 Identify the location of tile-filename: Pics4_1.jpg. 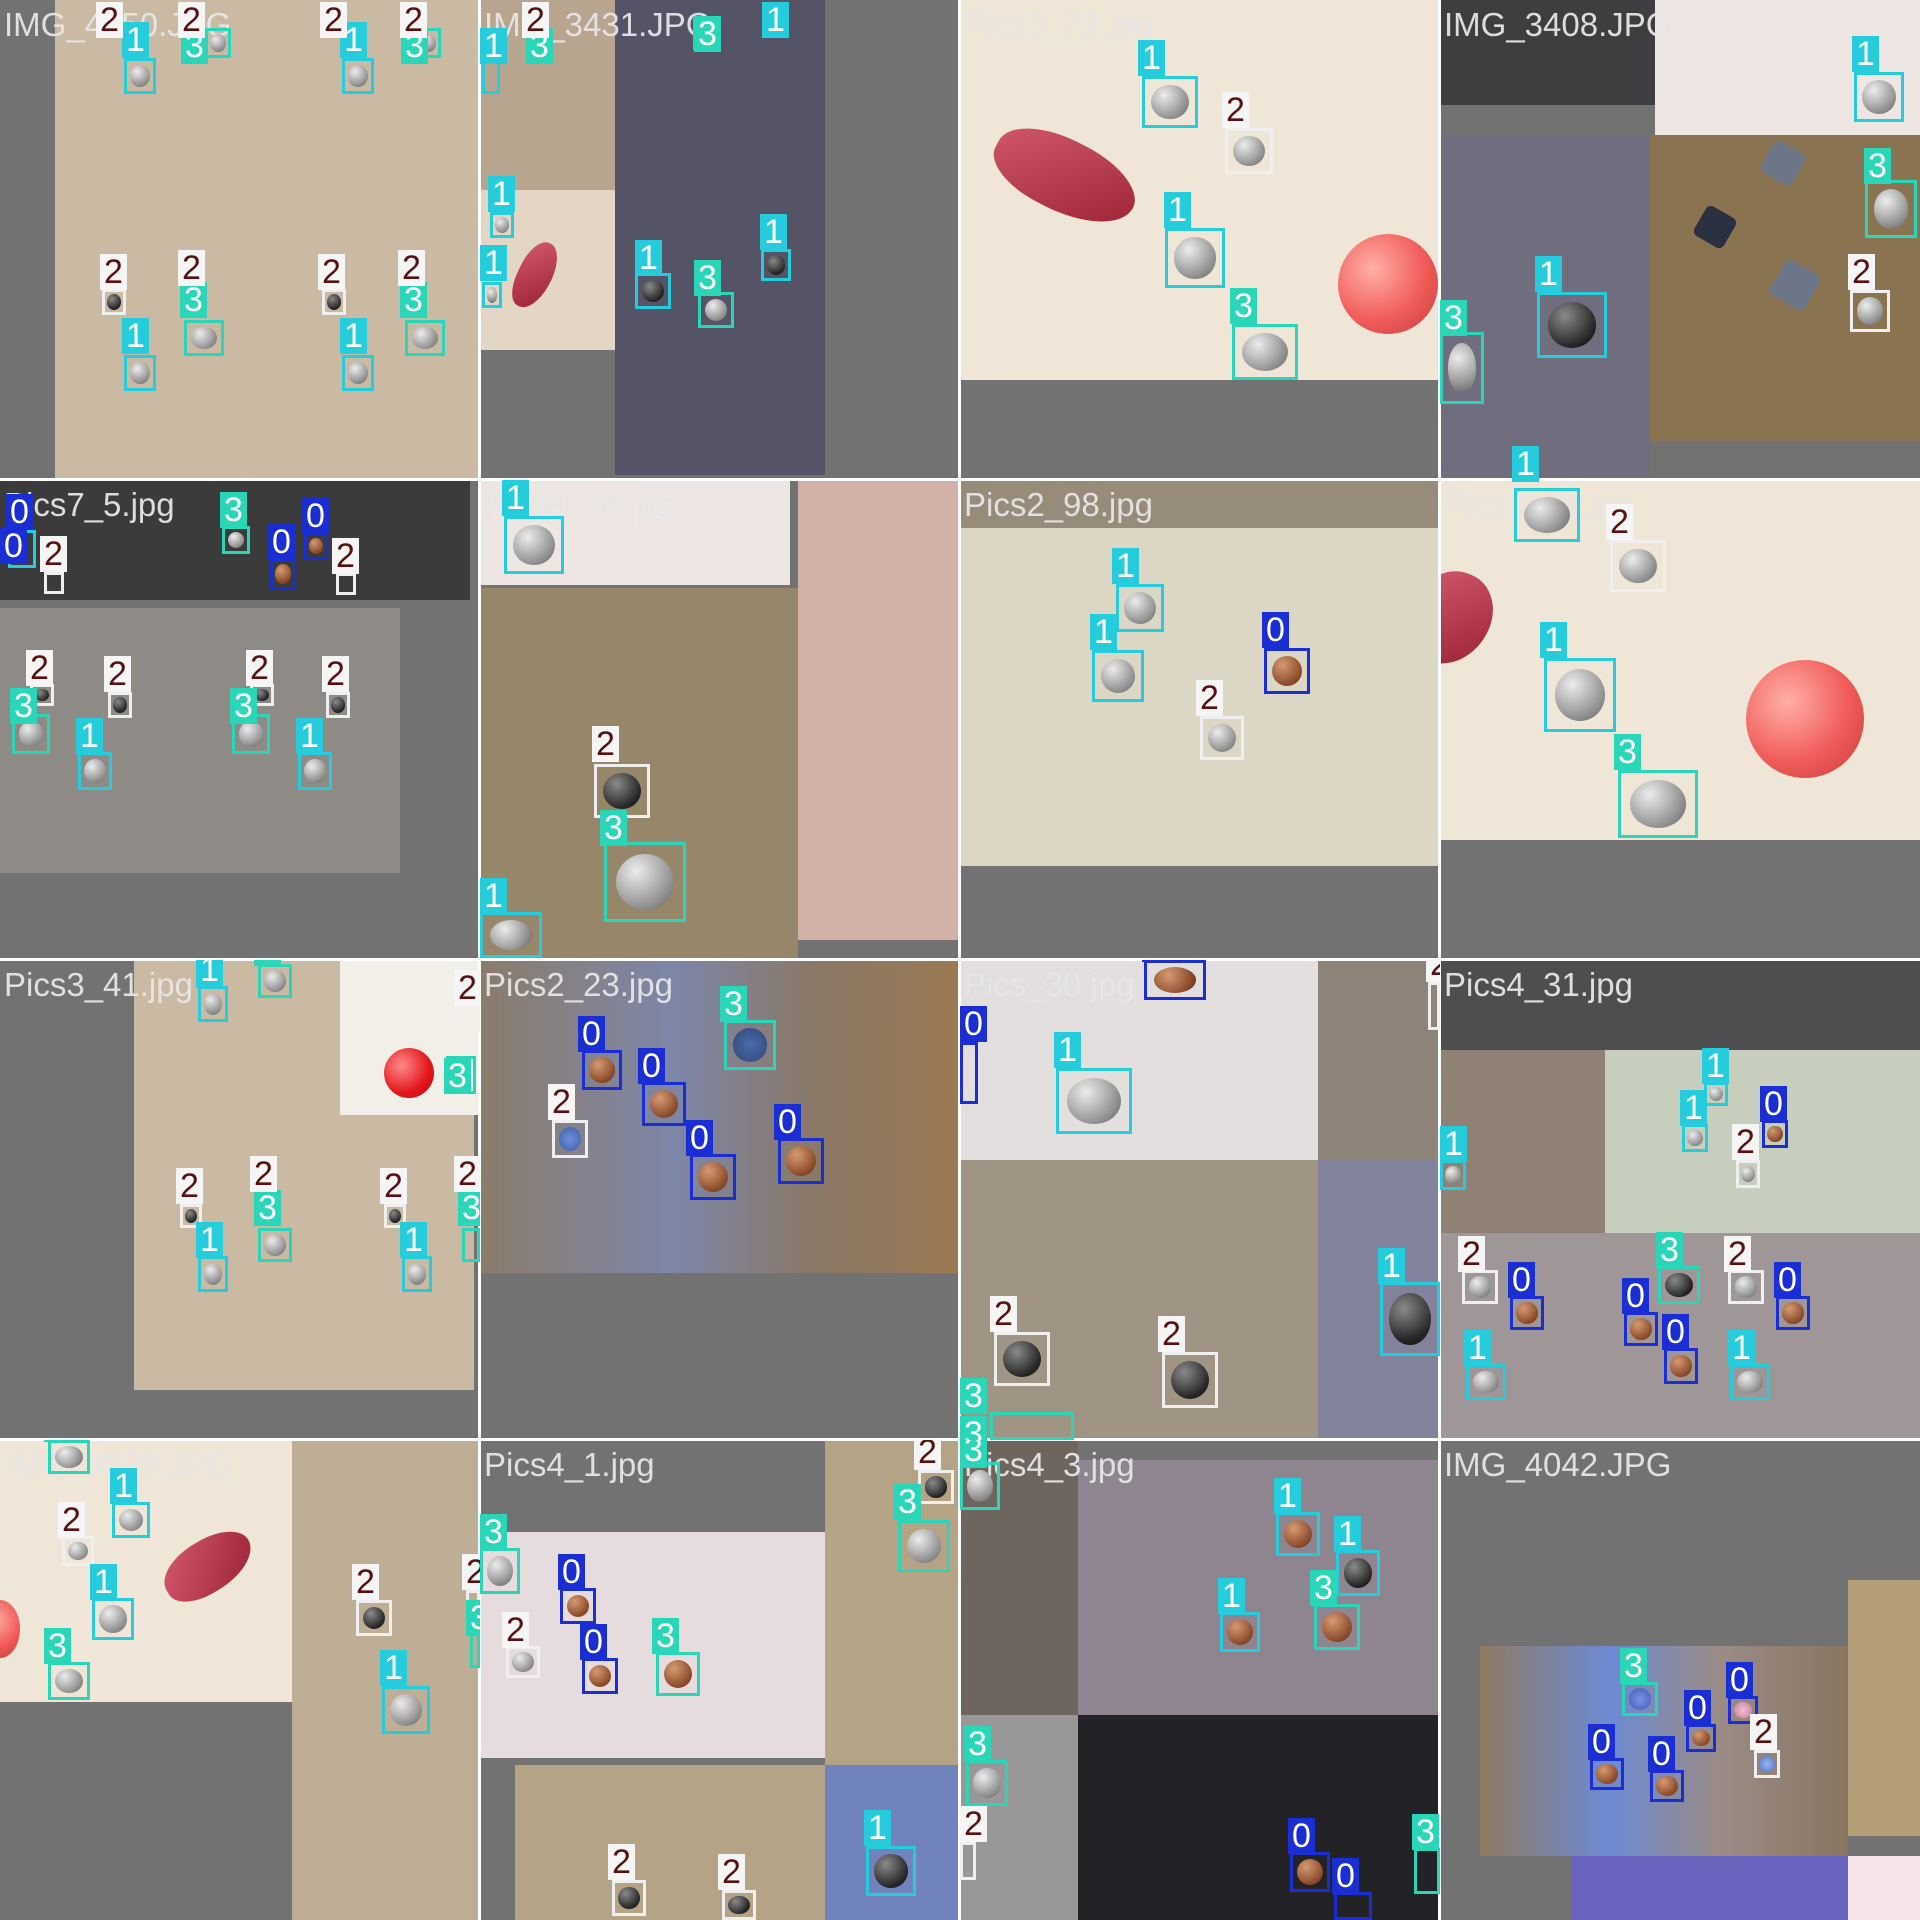
(569, 1465).